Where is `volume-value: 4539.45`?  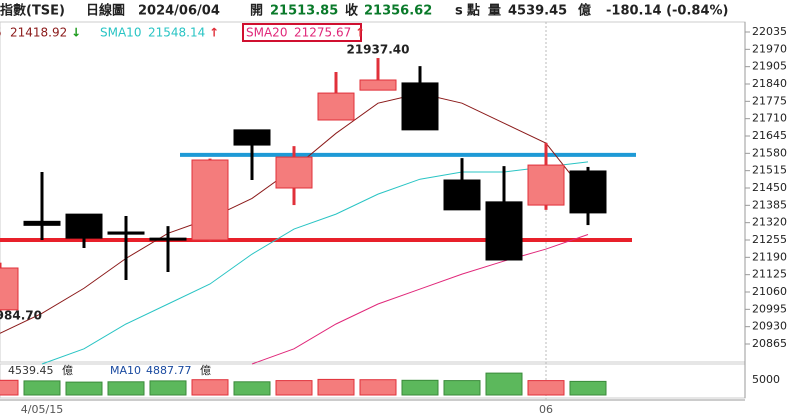
volume-value: 4539.45 is located at coordinates (537, 11).